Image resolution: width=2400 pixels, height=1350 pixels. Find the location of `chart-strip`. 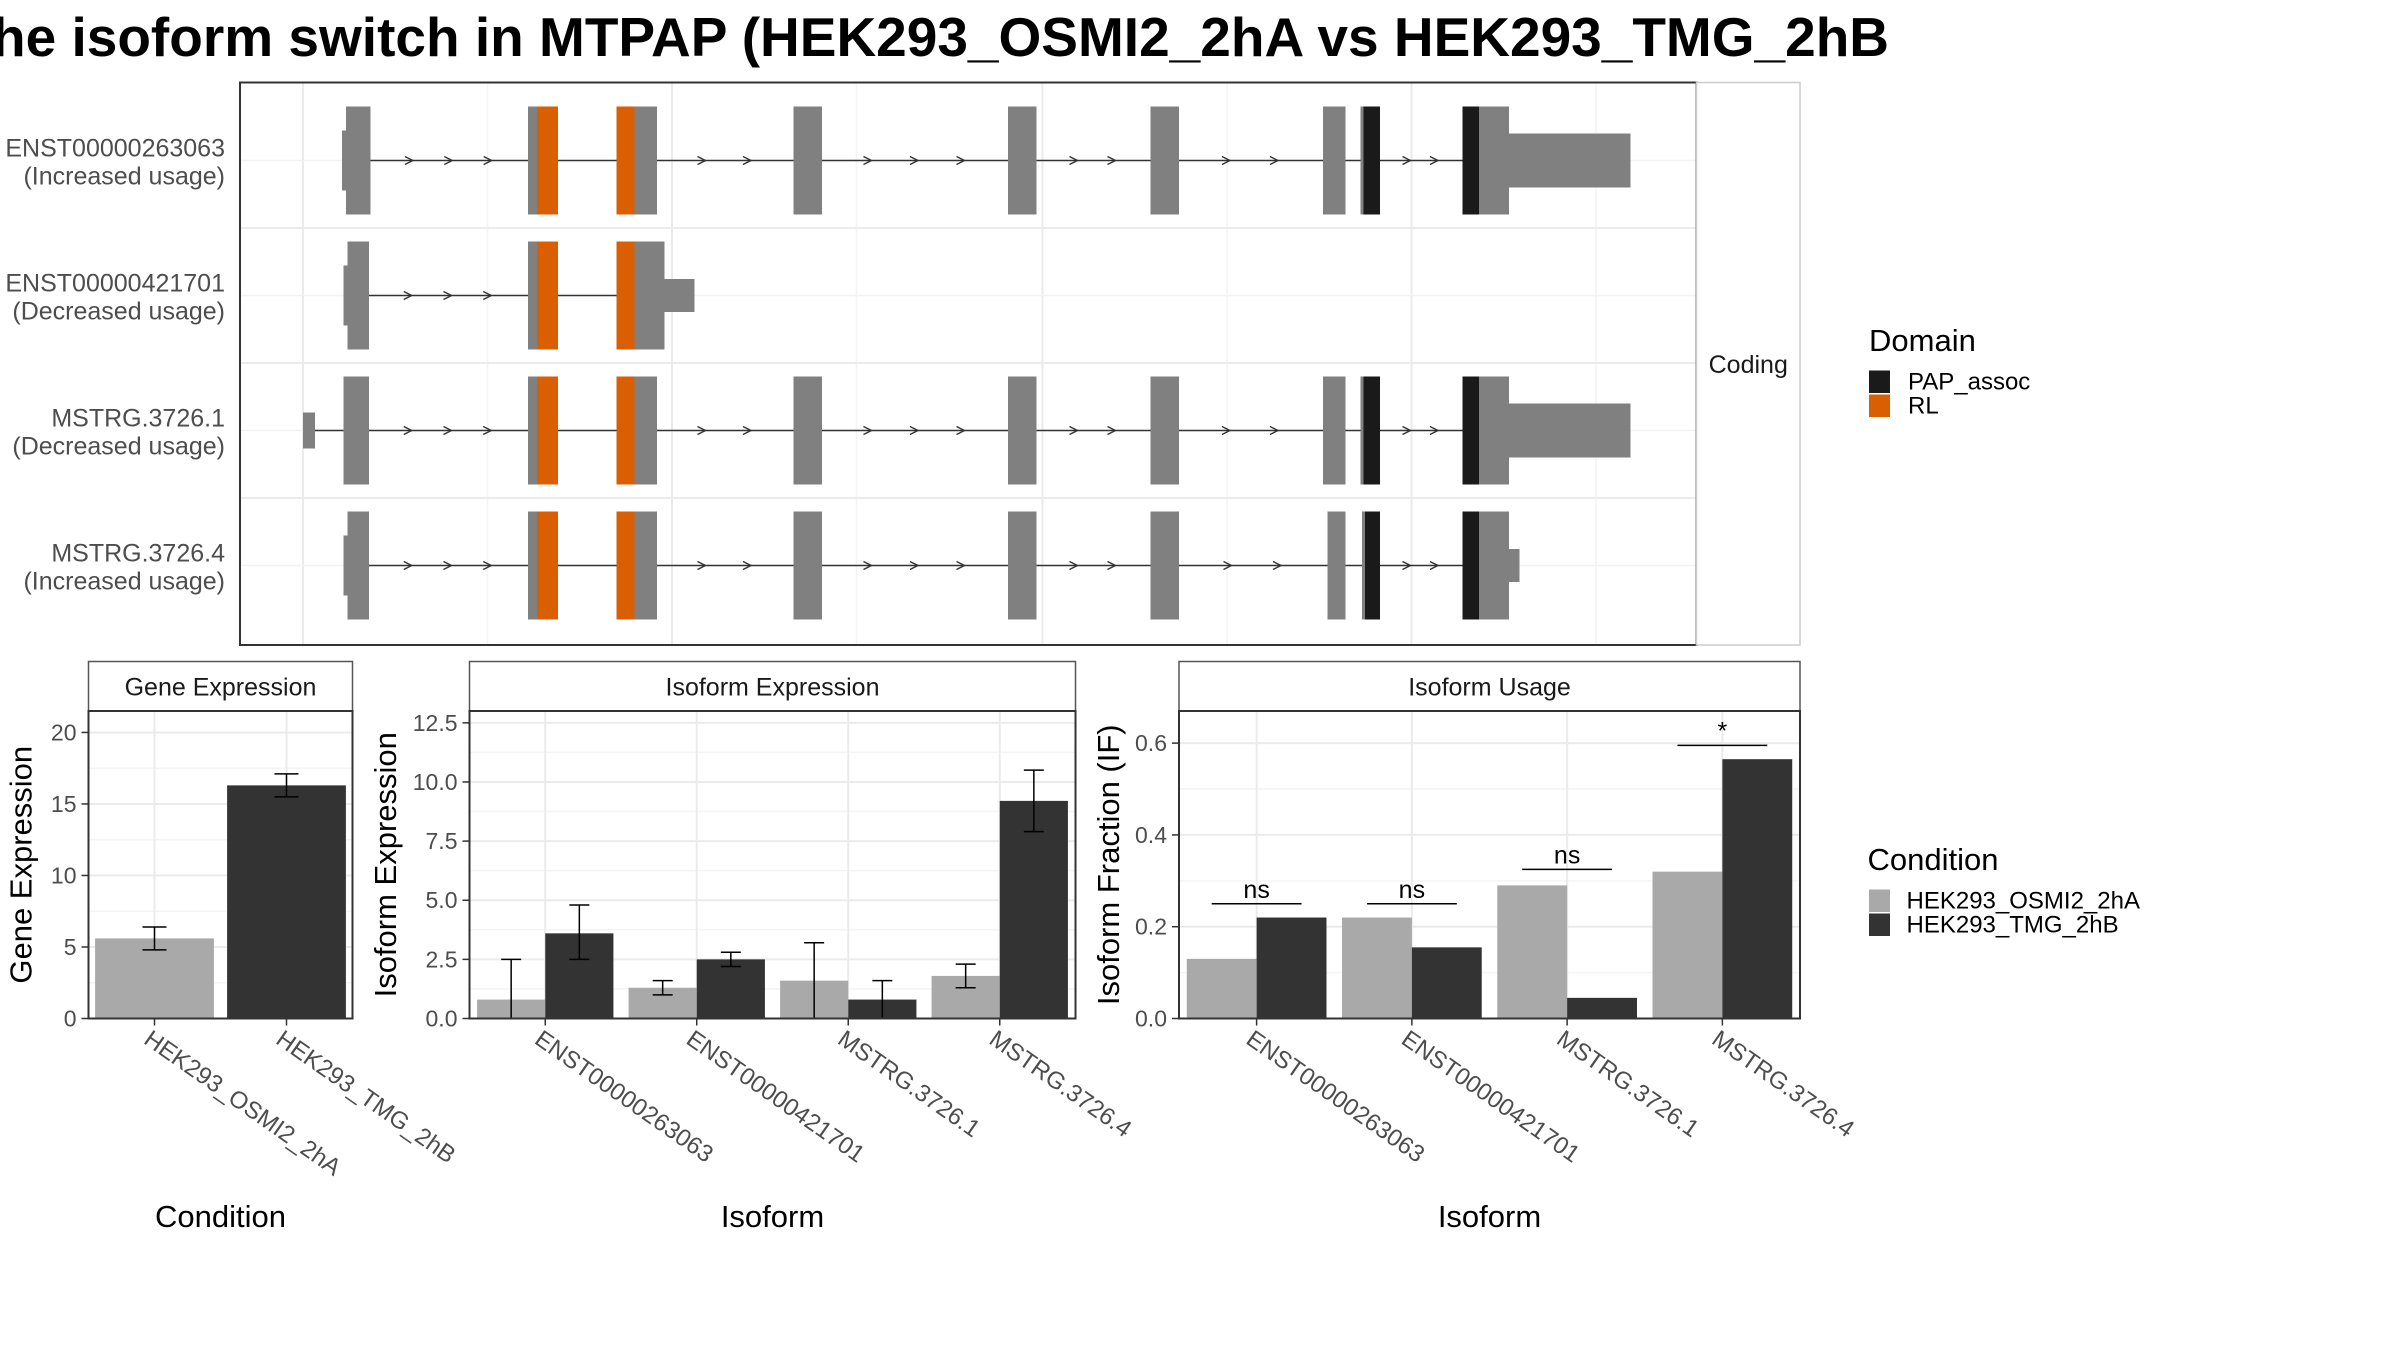

chart-strip is located at coordinates (772, 686).